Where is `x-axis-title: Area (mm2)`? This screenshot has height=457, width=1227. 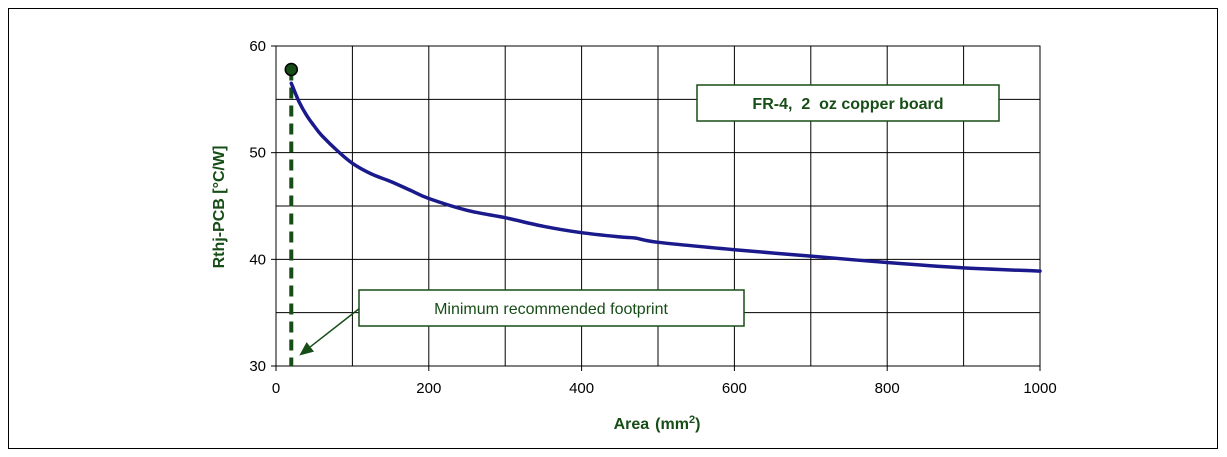 x-axis-title: Area (mm2) is located at coordinates (657, 423).